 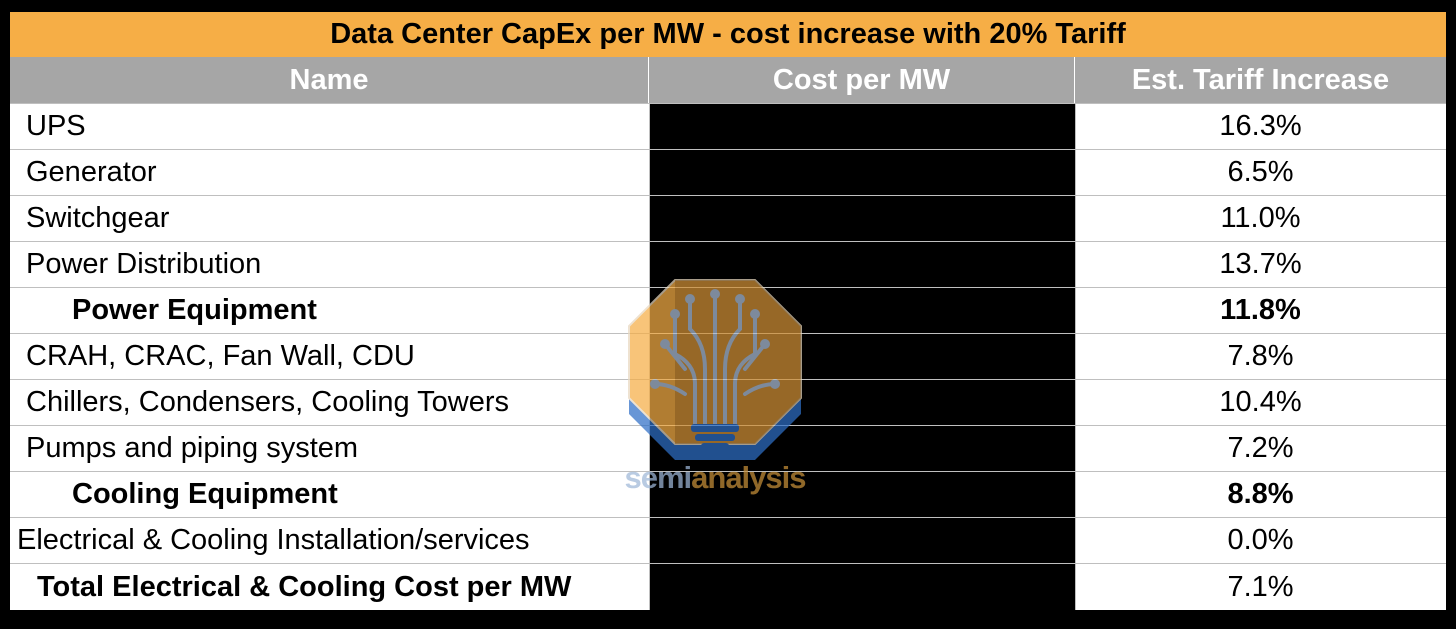 I want to click on row-tariff: 7.1%, so click(x=1260, y=586).